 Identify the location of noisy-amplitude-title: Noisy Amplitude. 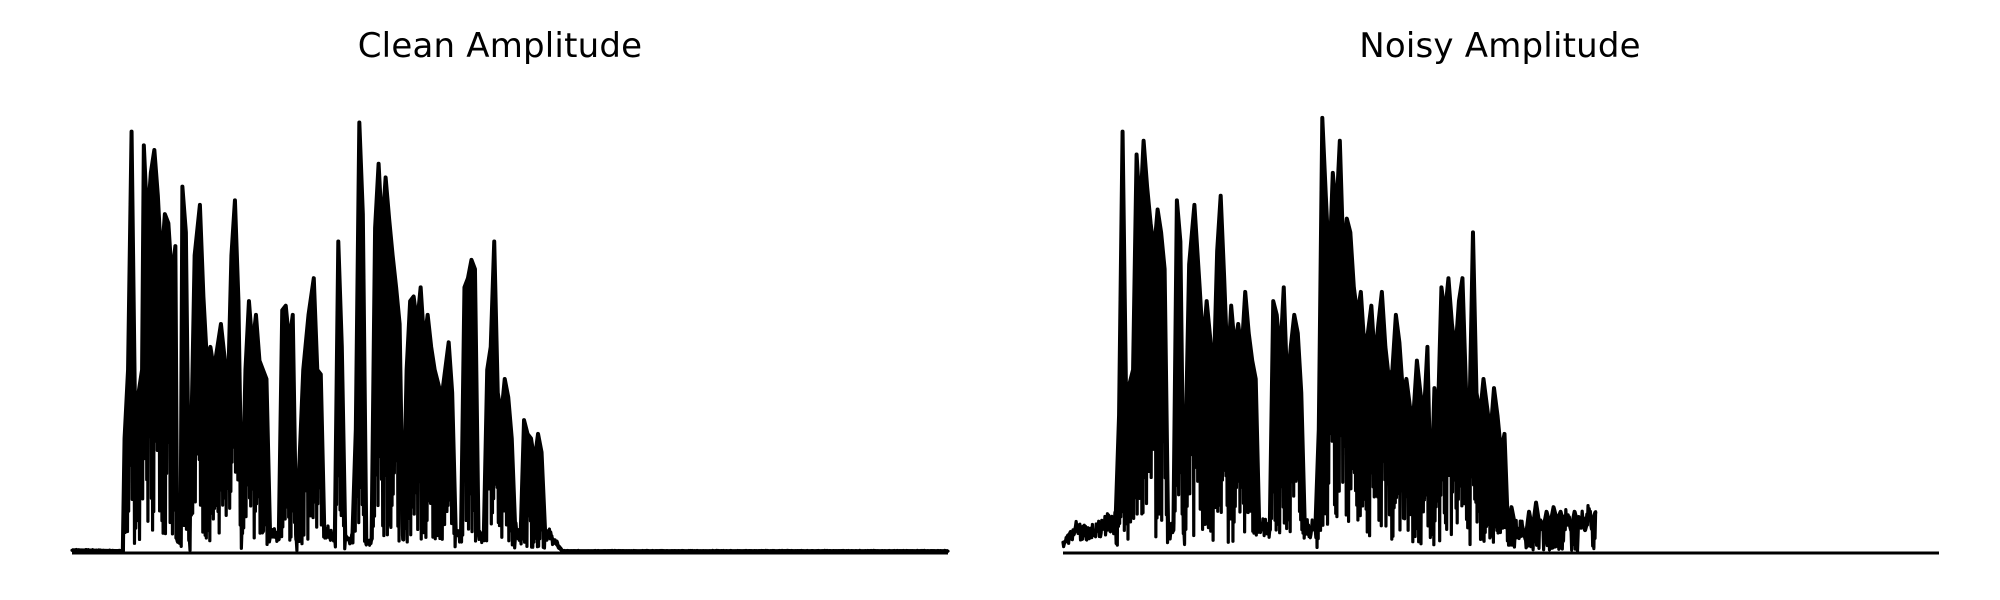
(1500, 46).